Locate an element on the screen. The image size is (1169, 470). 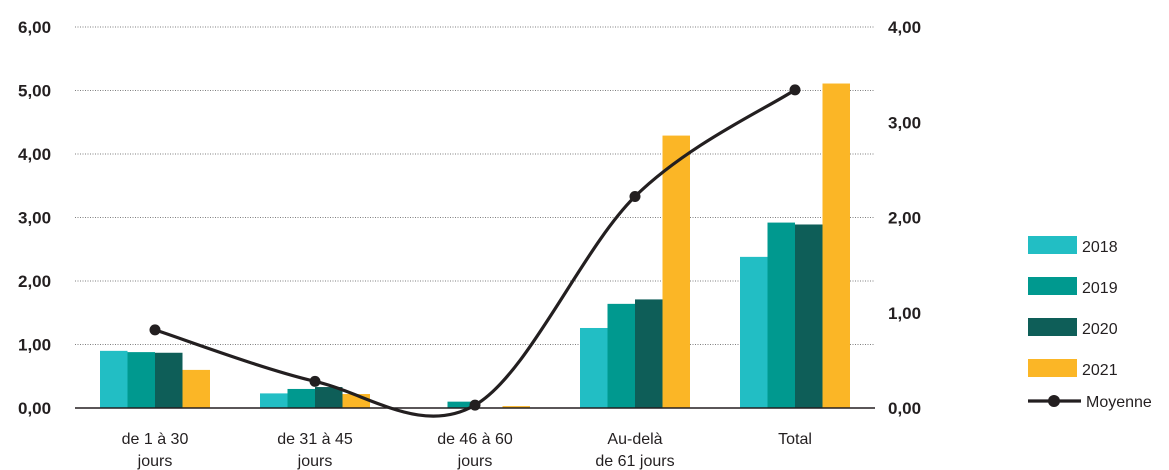
y-left-tick-label: 6,00 is located at coordinates (34, 27).